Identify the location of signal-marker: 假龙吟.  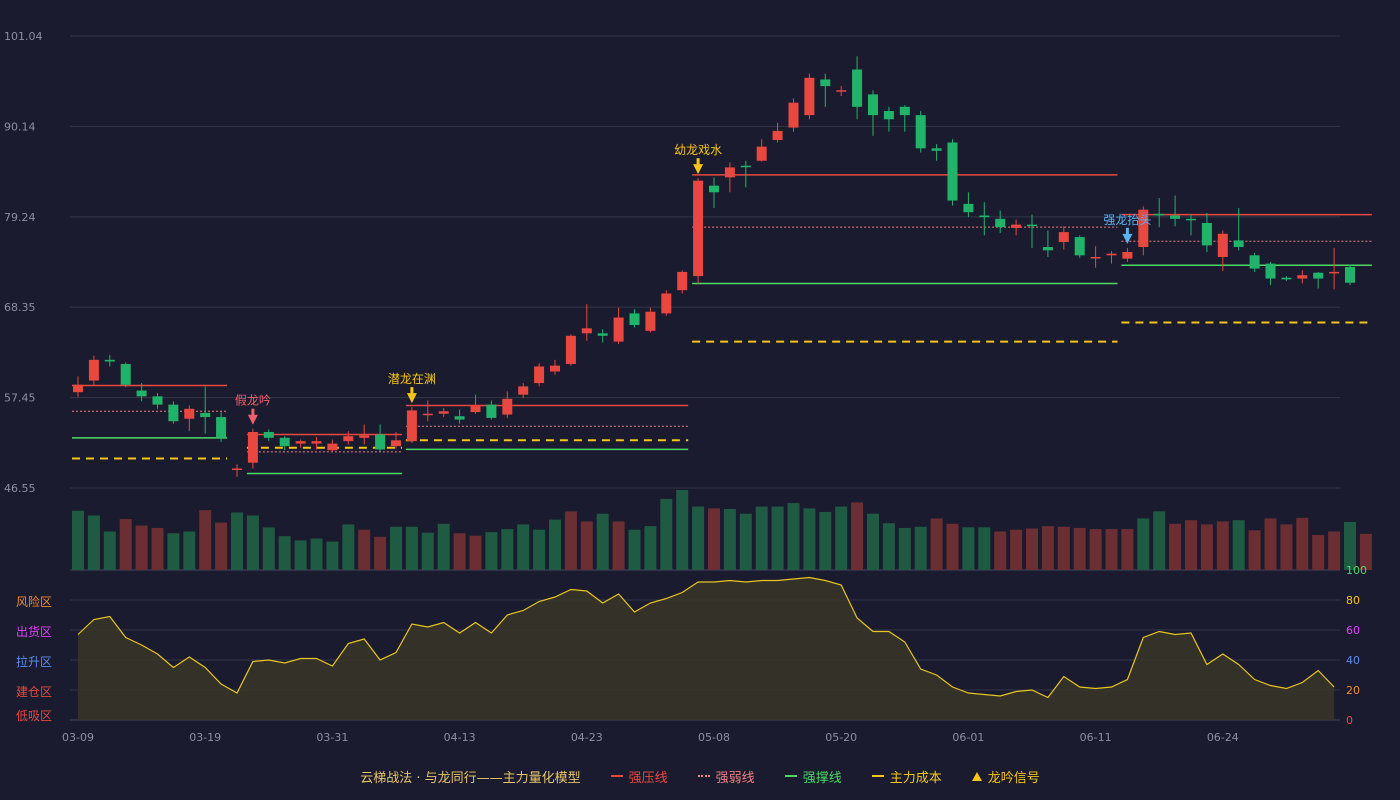
(253, 409).